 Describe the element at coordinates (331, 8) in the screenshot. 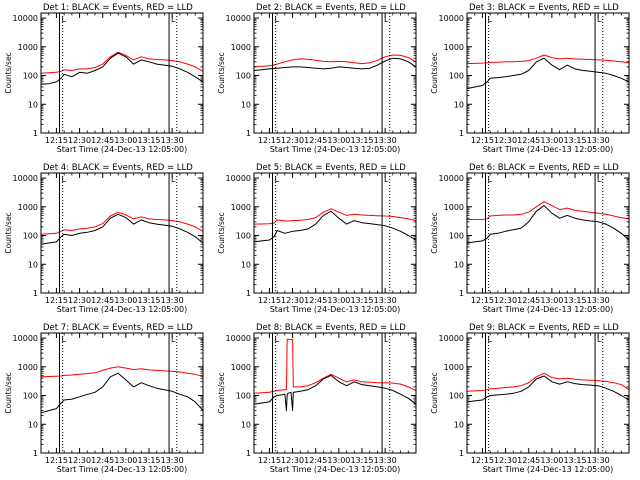

I see `panel-title: Det 2: BLACK = Events, RED = LLD` at that location.